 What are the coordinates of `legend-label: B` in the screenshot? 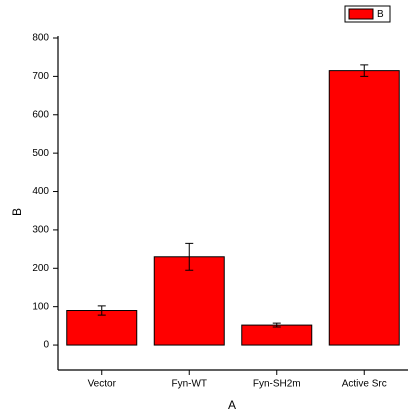 It's located at (380, 14).